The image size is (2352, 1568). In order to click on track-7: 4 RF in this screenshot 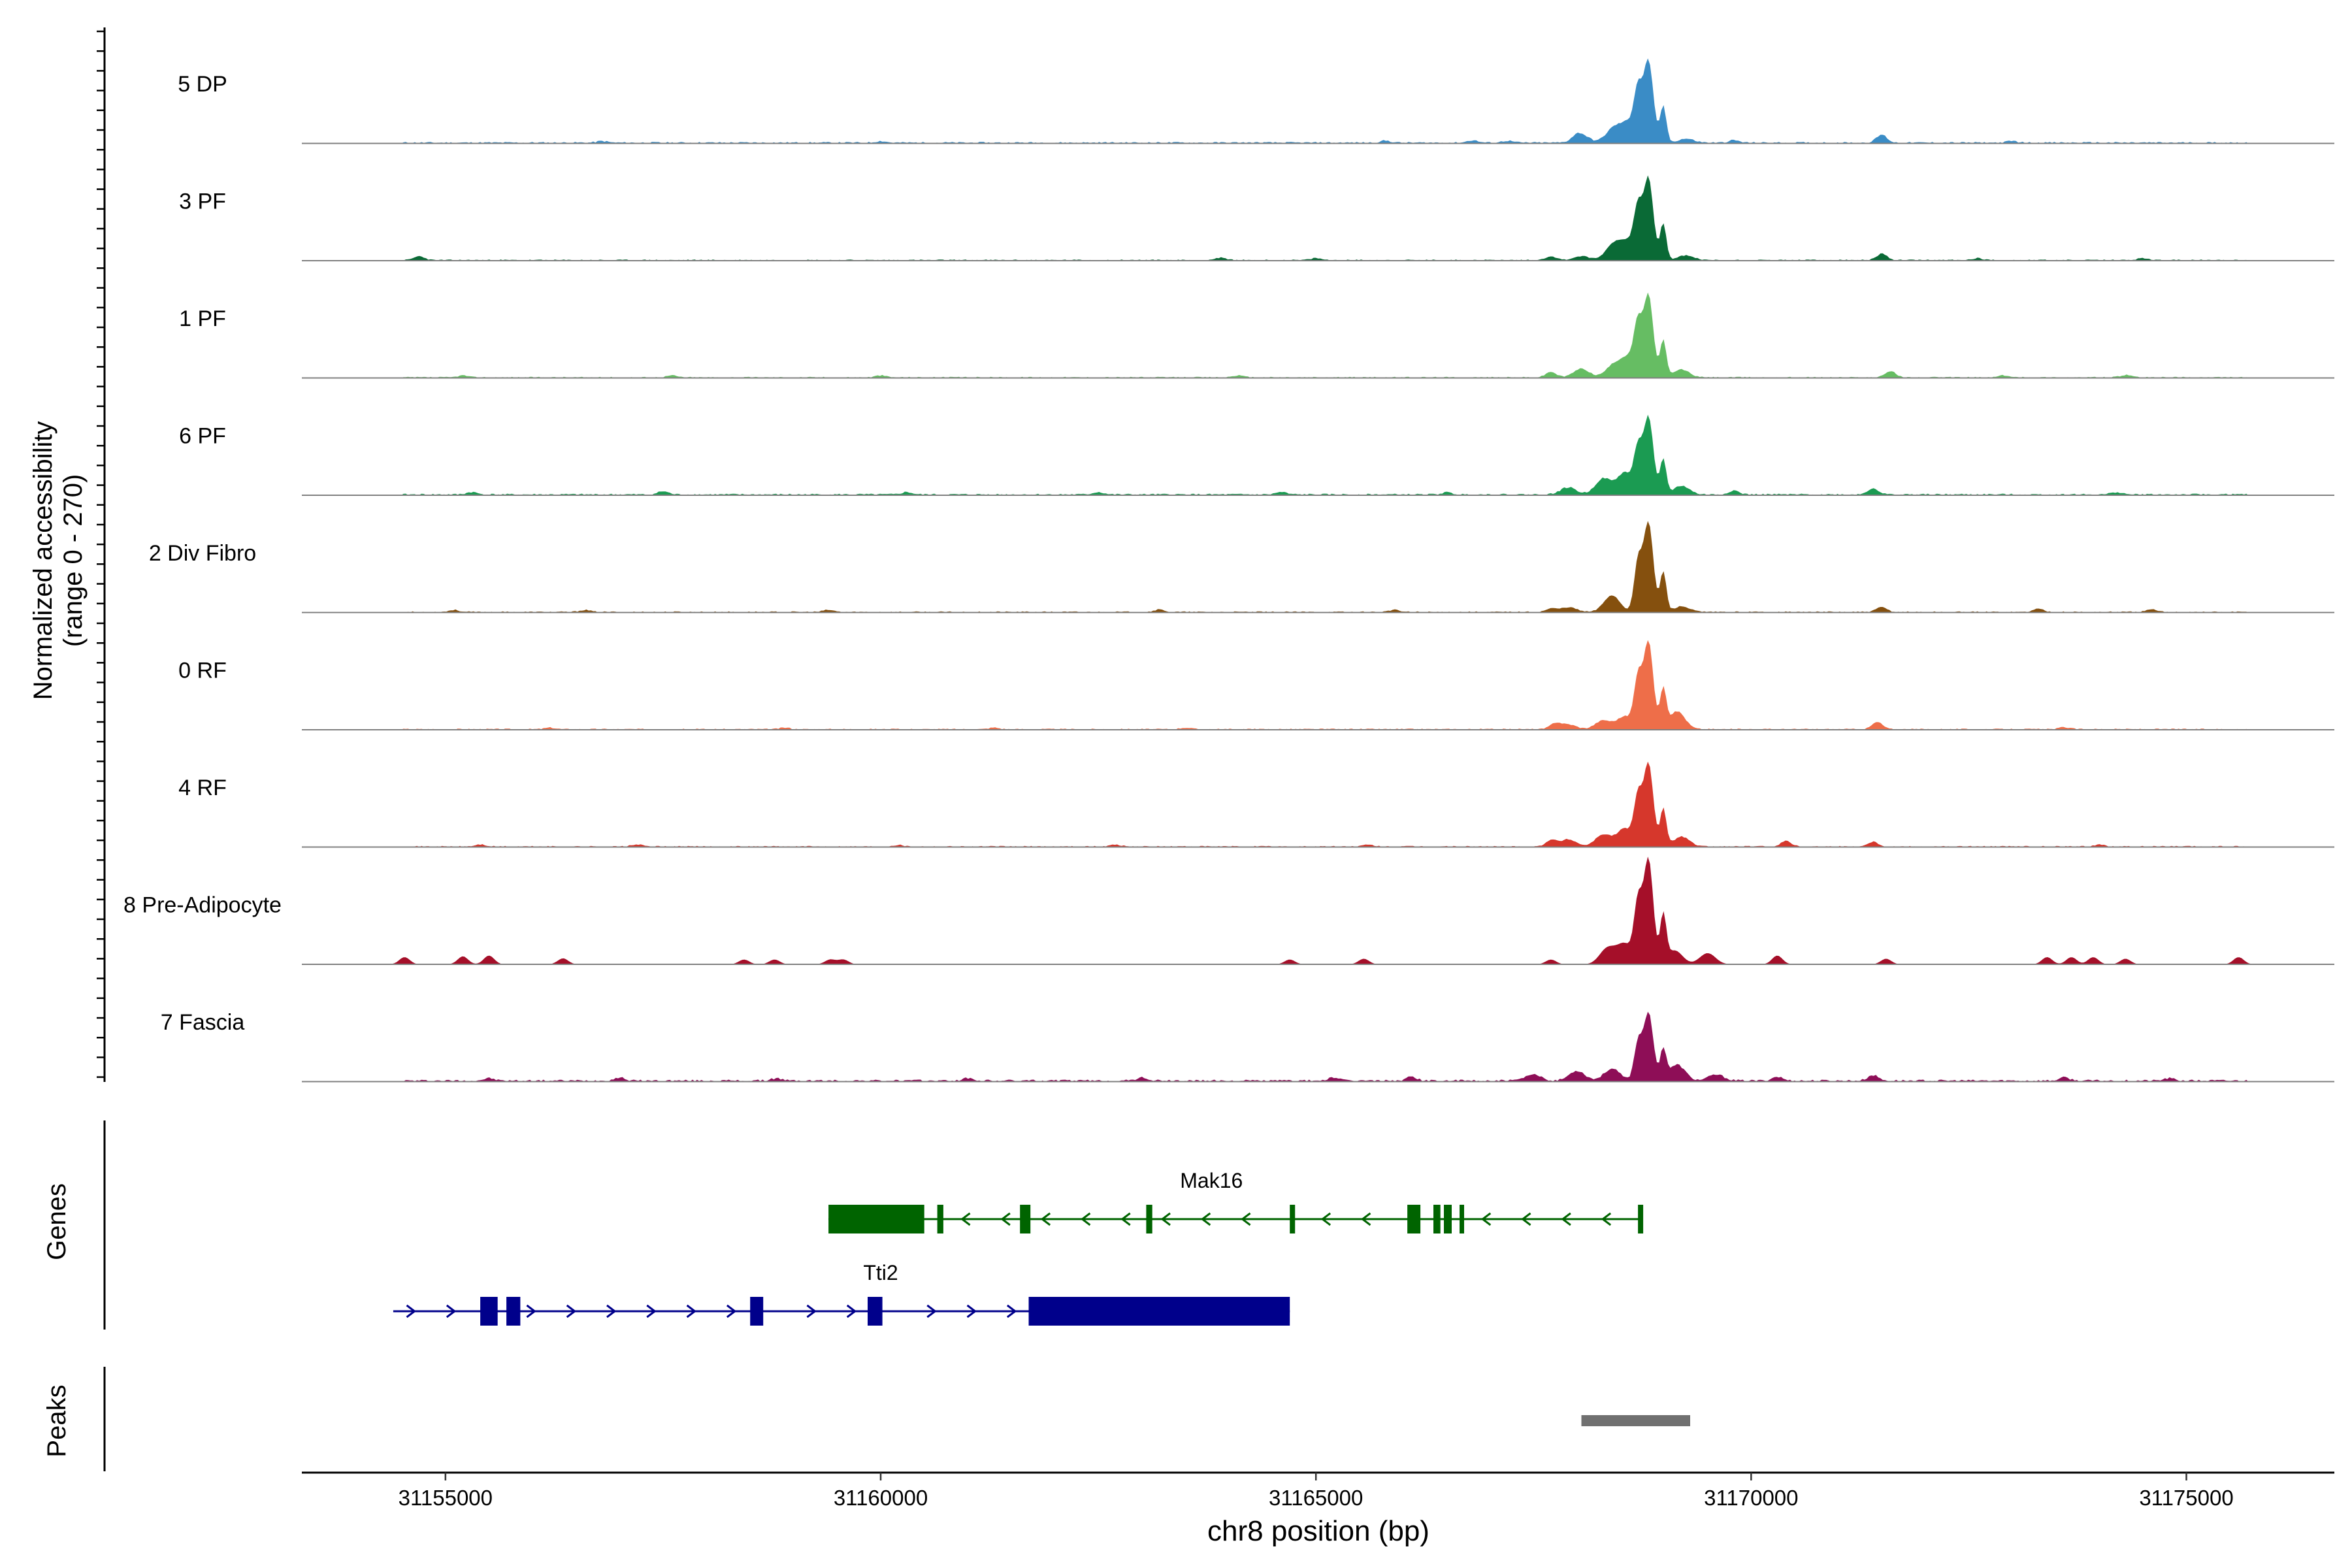, I will do `click(1256, 804)`.